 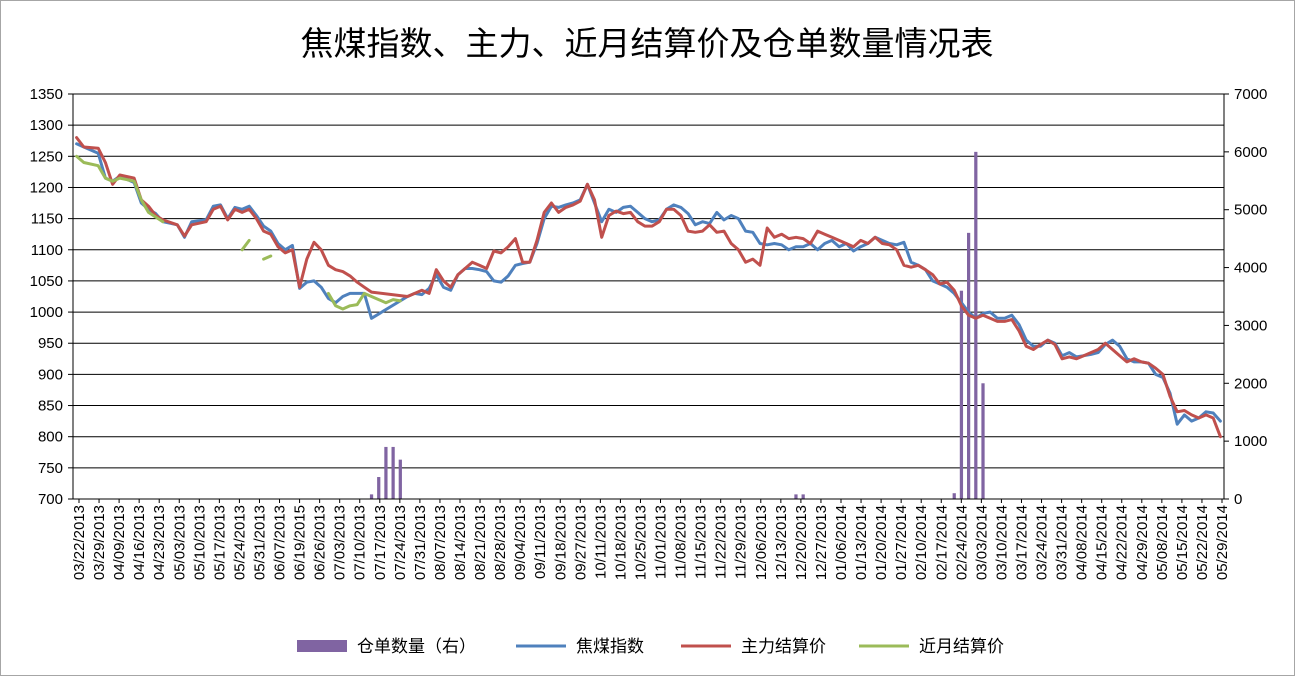 What do you see at coordinates (1021, 542) in the screenshot?
I see `x-tick-label: 03/17/2014` at bounding box center [1021, 542].